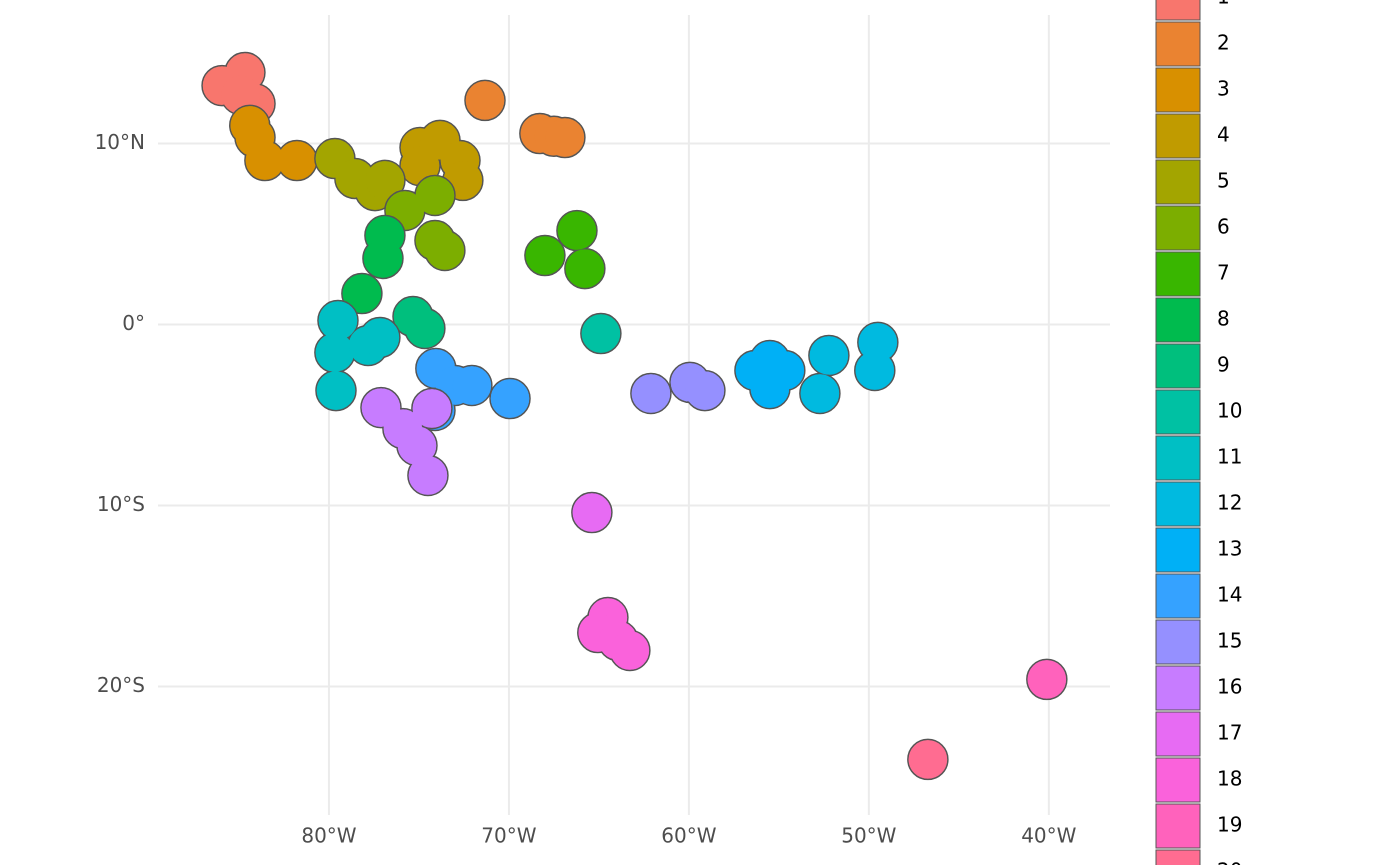 The width and height of the screenshot is (1400, 865). Describe the element at coordinates (1229, 549) in the screenshot. I see `legend-label: 13` at that location.